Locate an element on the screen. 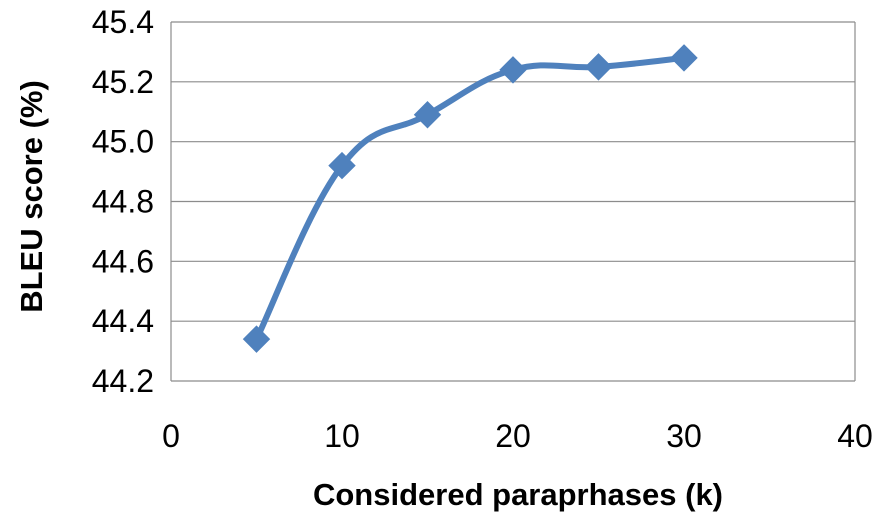 This screenshot has width=891, height=519. y-tick-labels: 44.2 44.4 44.6 44.8 45.0 45.2 45.4 is located at coordinates (123, 201).